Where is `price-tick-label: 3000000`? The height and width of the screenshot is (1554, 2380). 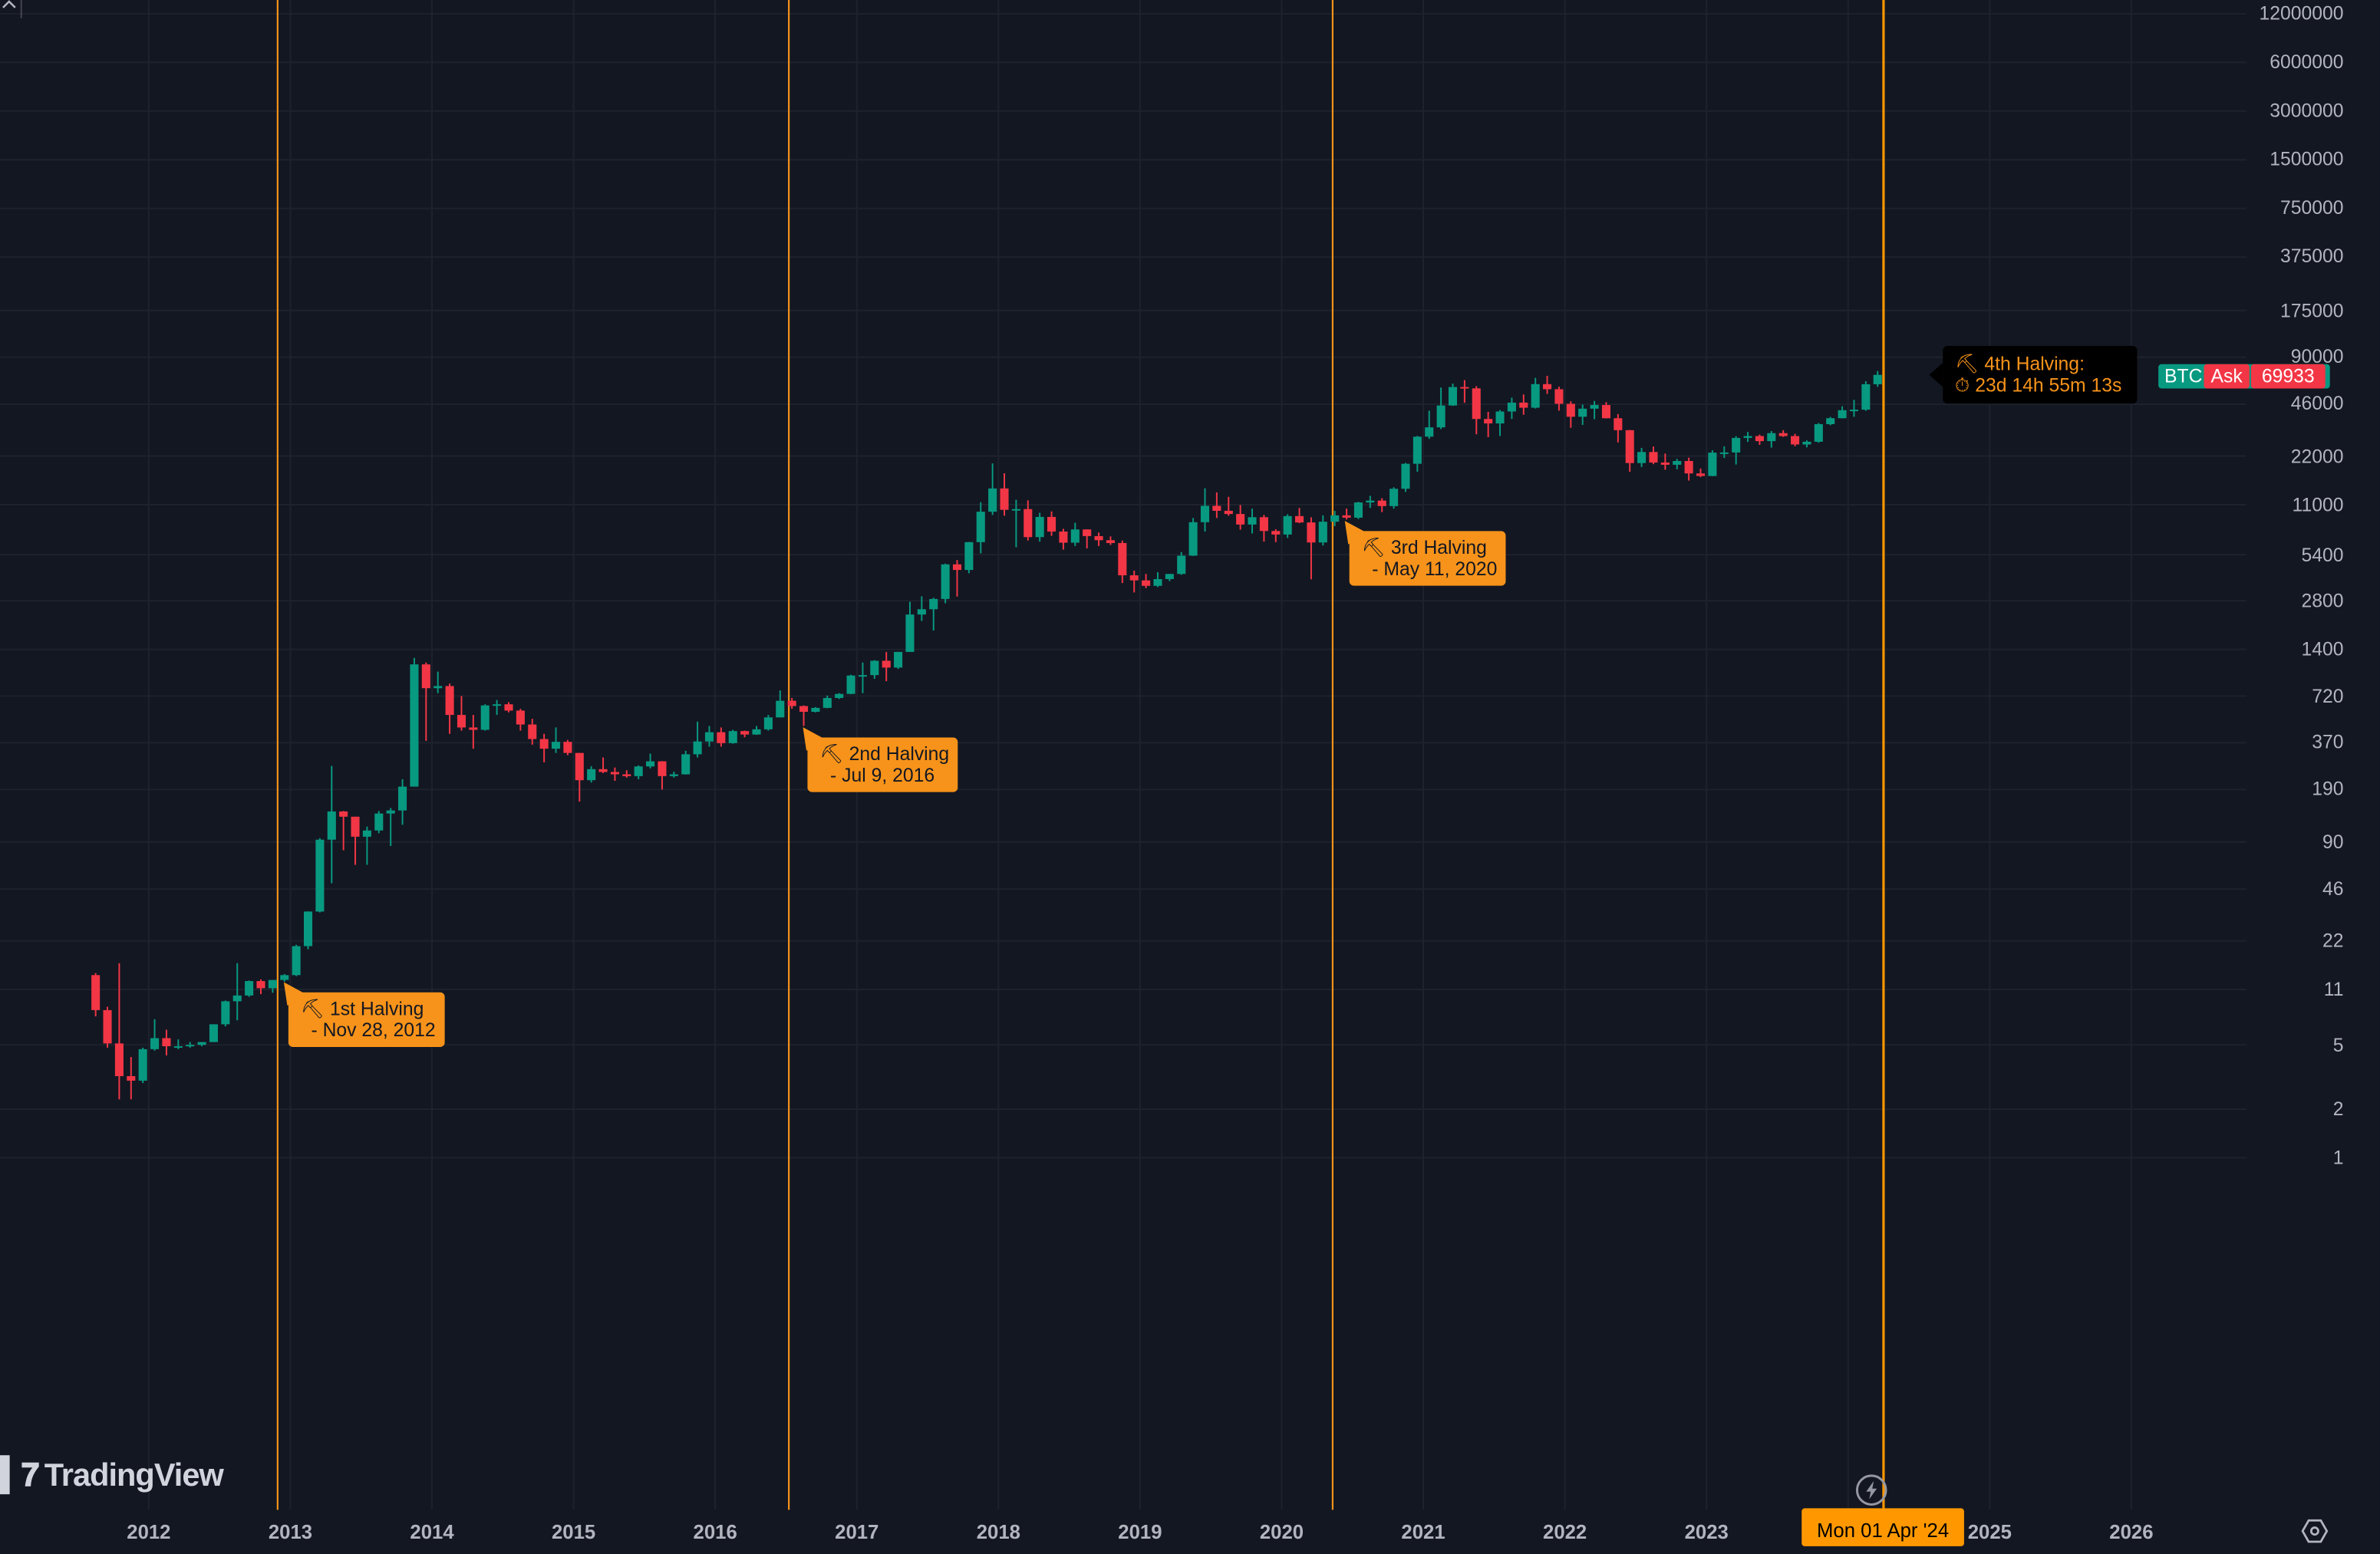
price-tick-label: 3000000 is located at coordinates (2307, 111).